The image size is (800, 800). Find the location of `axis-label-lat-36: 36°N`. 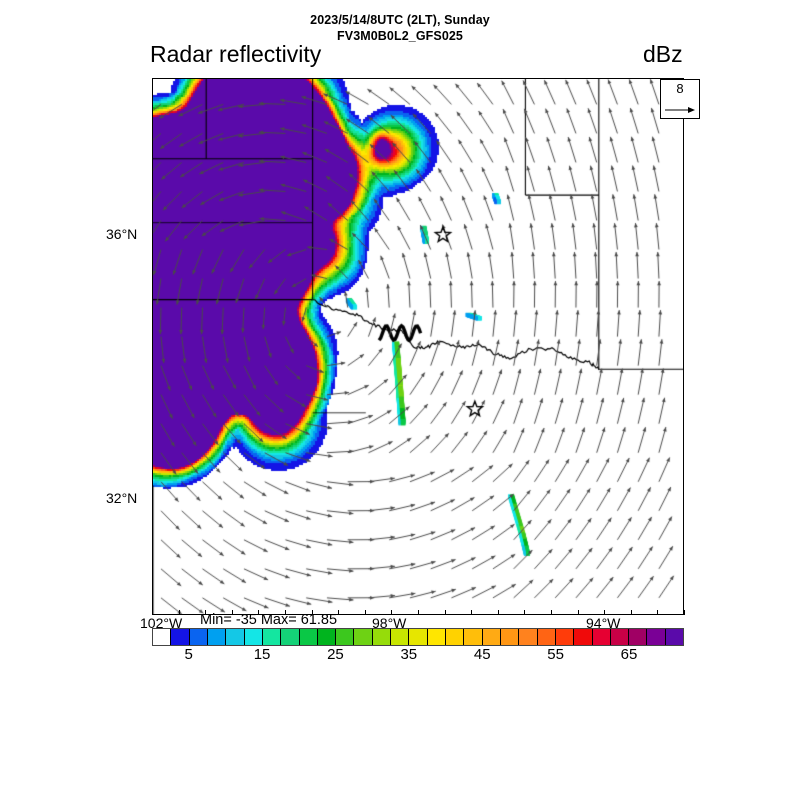

axis-label-lat-36: 36°N is located at coordinates (122, 234).